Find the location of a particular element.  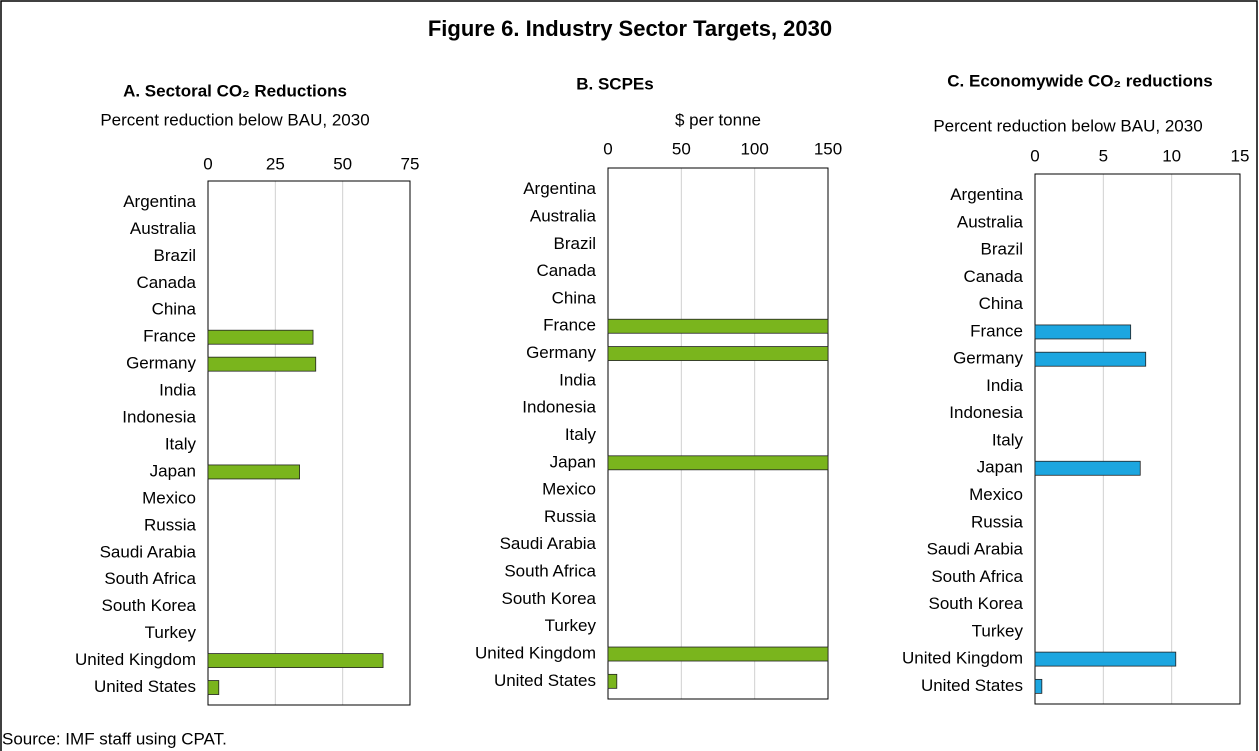

source-note: Source: IMF staff using CPAT. is located at coordinates (114, 738).